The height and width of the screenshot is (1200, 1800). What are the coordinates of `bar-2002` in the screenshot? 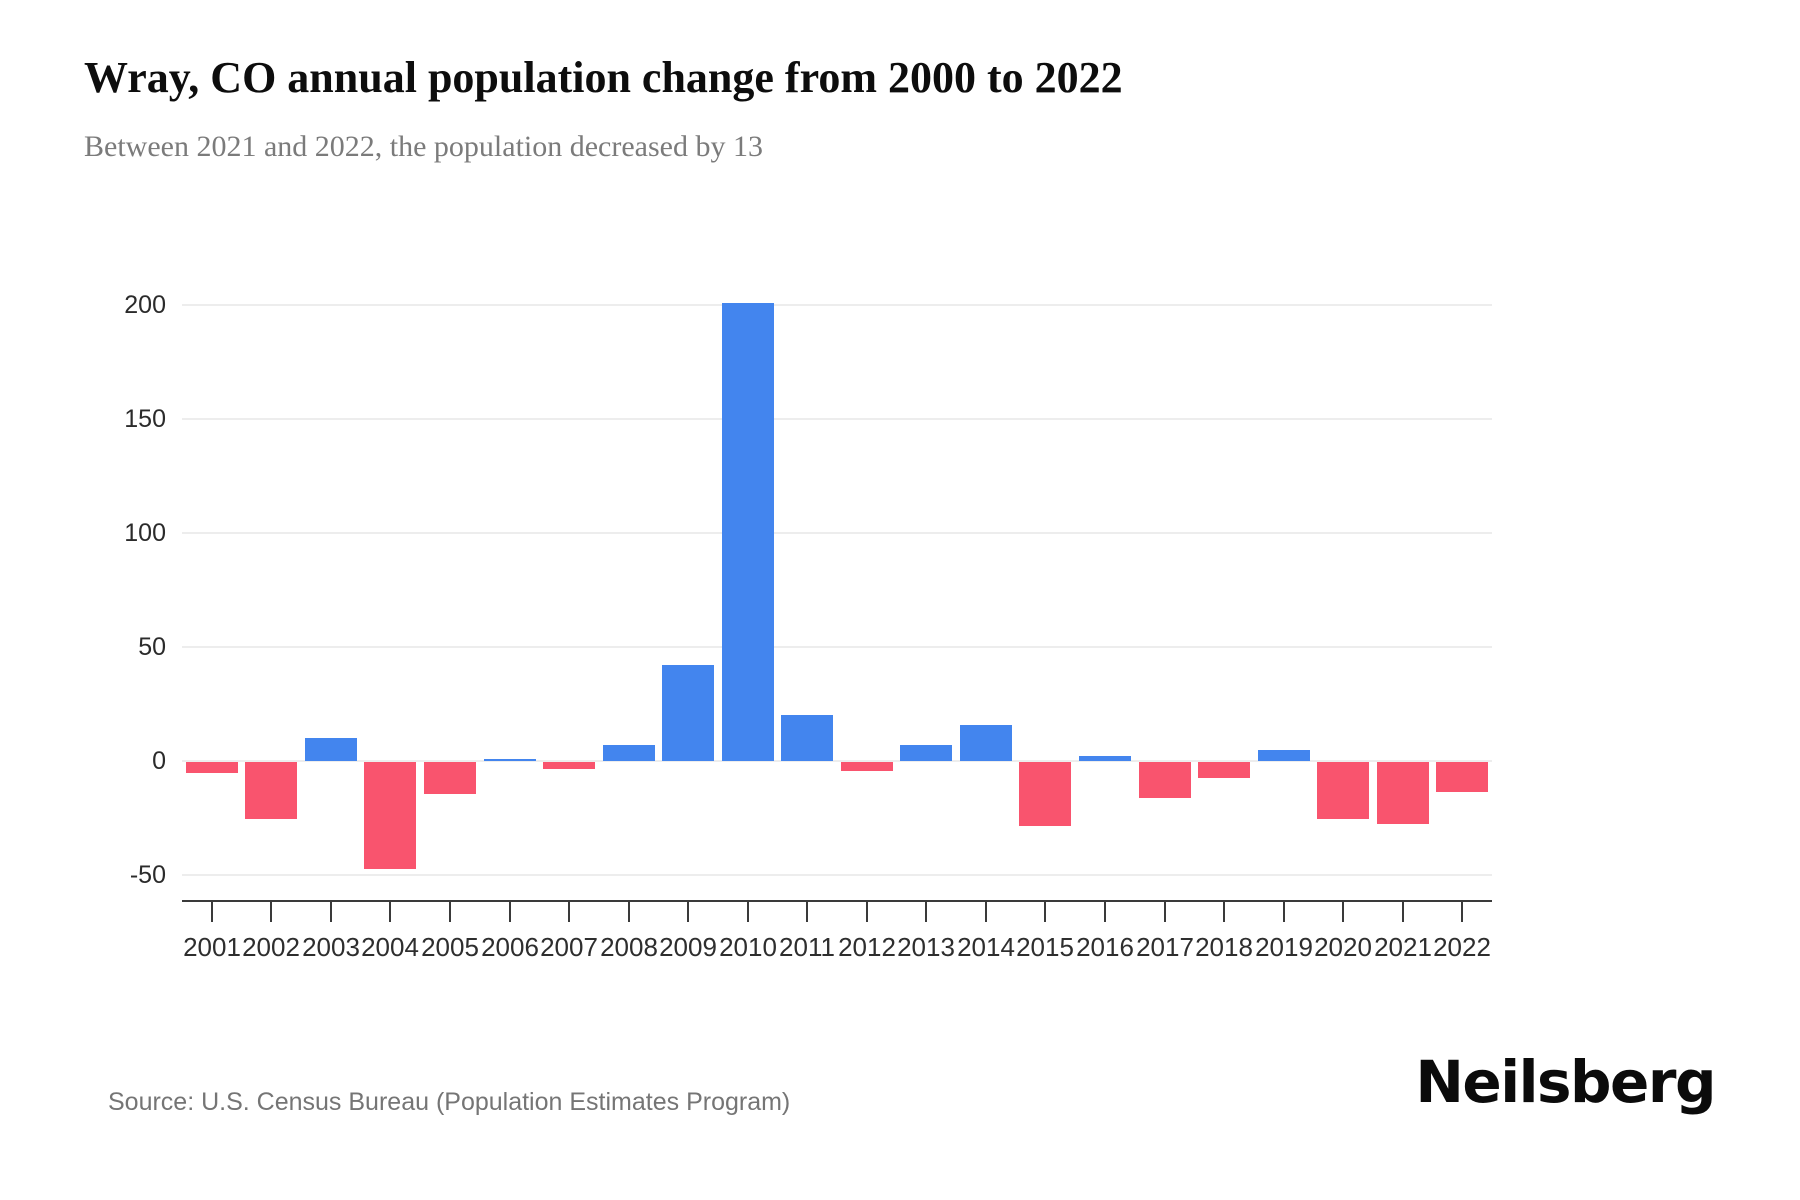 It's located at (271, 790).